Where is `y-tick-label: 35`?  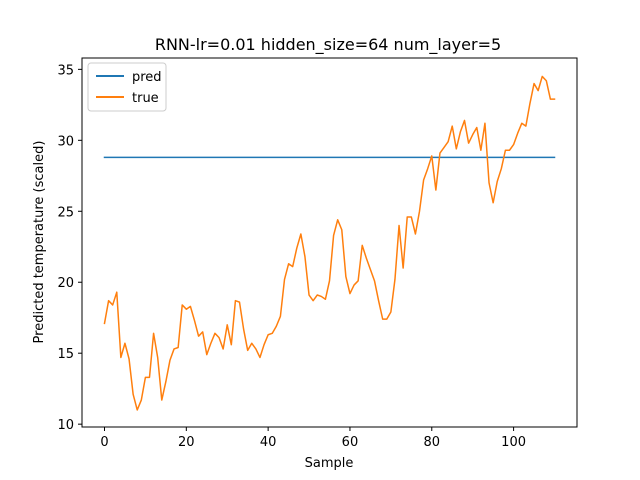
y-tick-label: 35 is located at coordinates (65, 70).